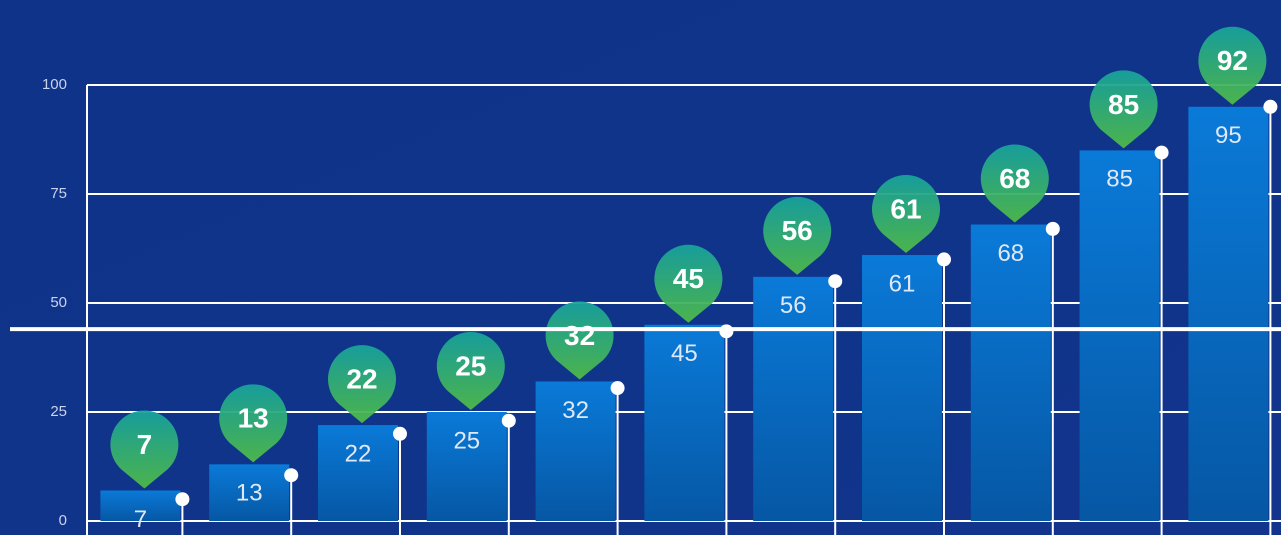 This screenshot has height=535, width=1281. I want to click on pin-label: 68, so click(1014, 178).